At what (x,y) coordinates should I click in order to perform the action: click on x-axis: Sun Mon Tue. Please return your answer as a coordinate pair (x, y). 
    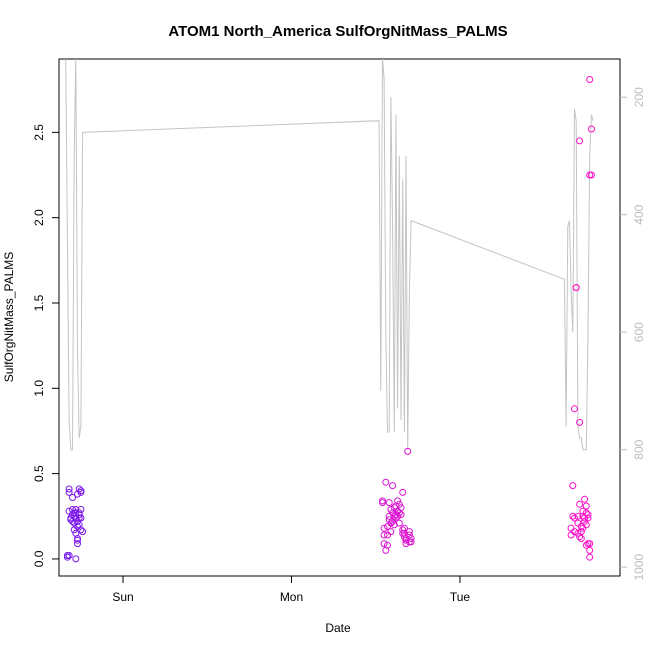
    Looking at the image, I should click on (291, 590).